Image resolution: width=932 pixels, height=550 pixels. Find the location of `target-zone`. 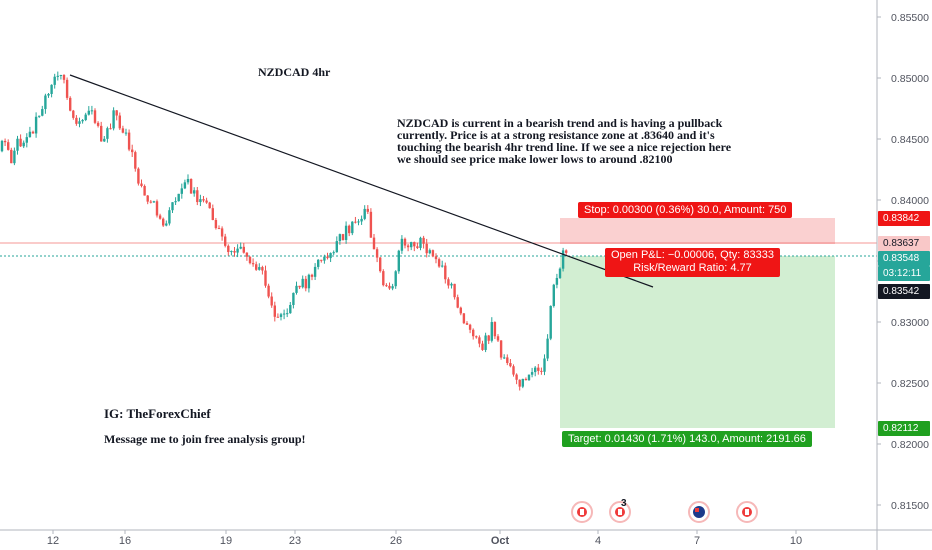

target-zone is located at coordinates (697, 342).